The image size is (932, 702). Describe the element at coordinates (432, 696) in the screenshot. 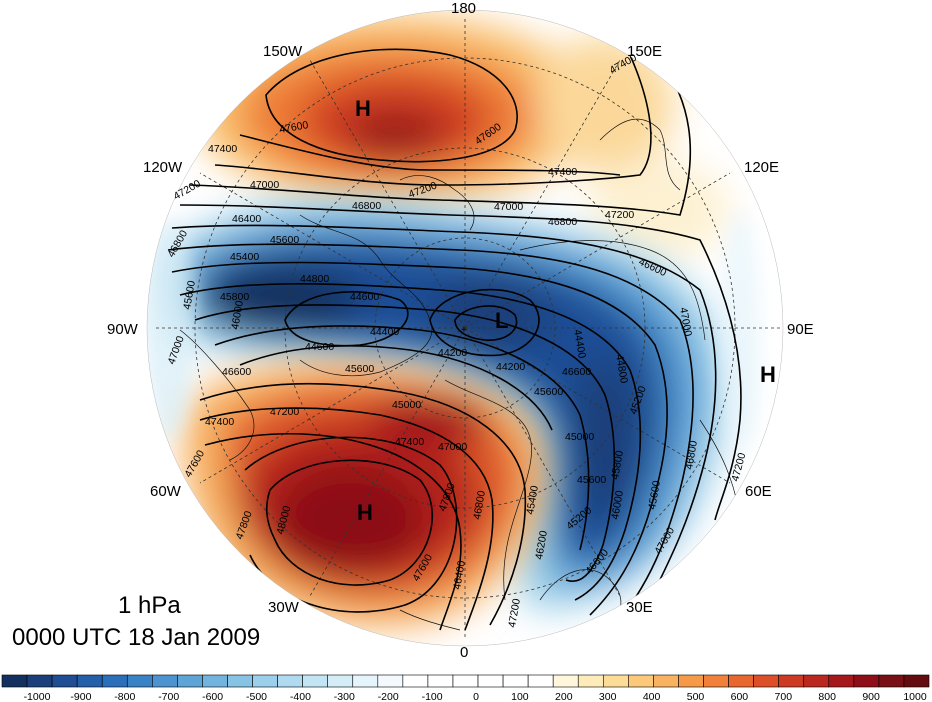

I see `colorbar-tick-label: -100` at that location.